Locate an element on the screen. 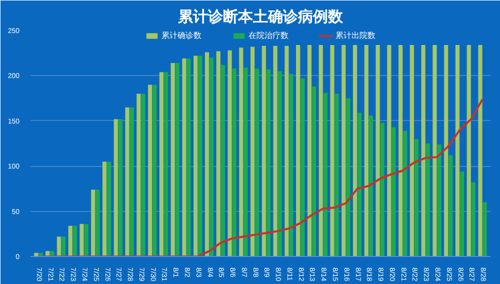 The image size is (500, 284). legend-label: 在院治疗数 is located at coordinates (268, 35).